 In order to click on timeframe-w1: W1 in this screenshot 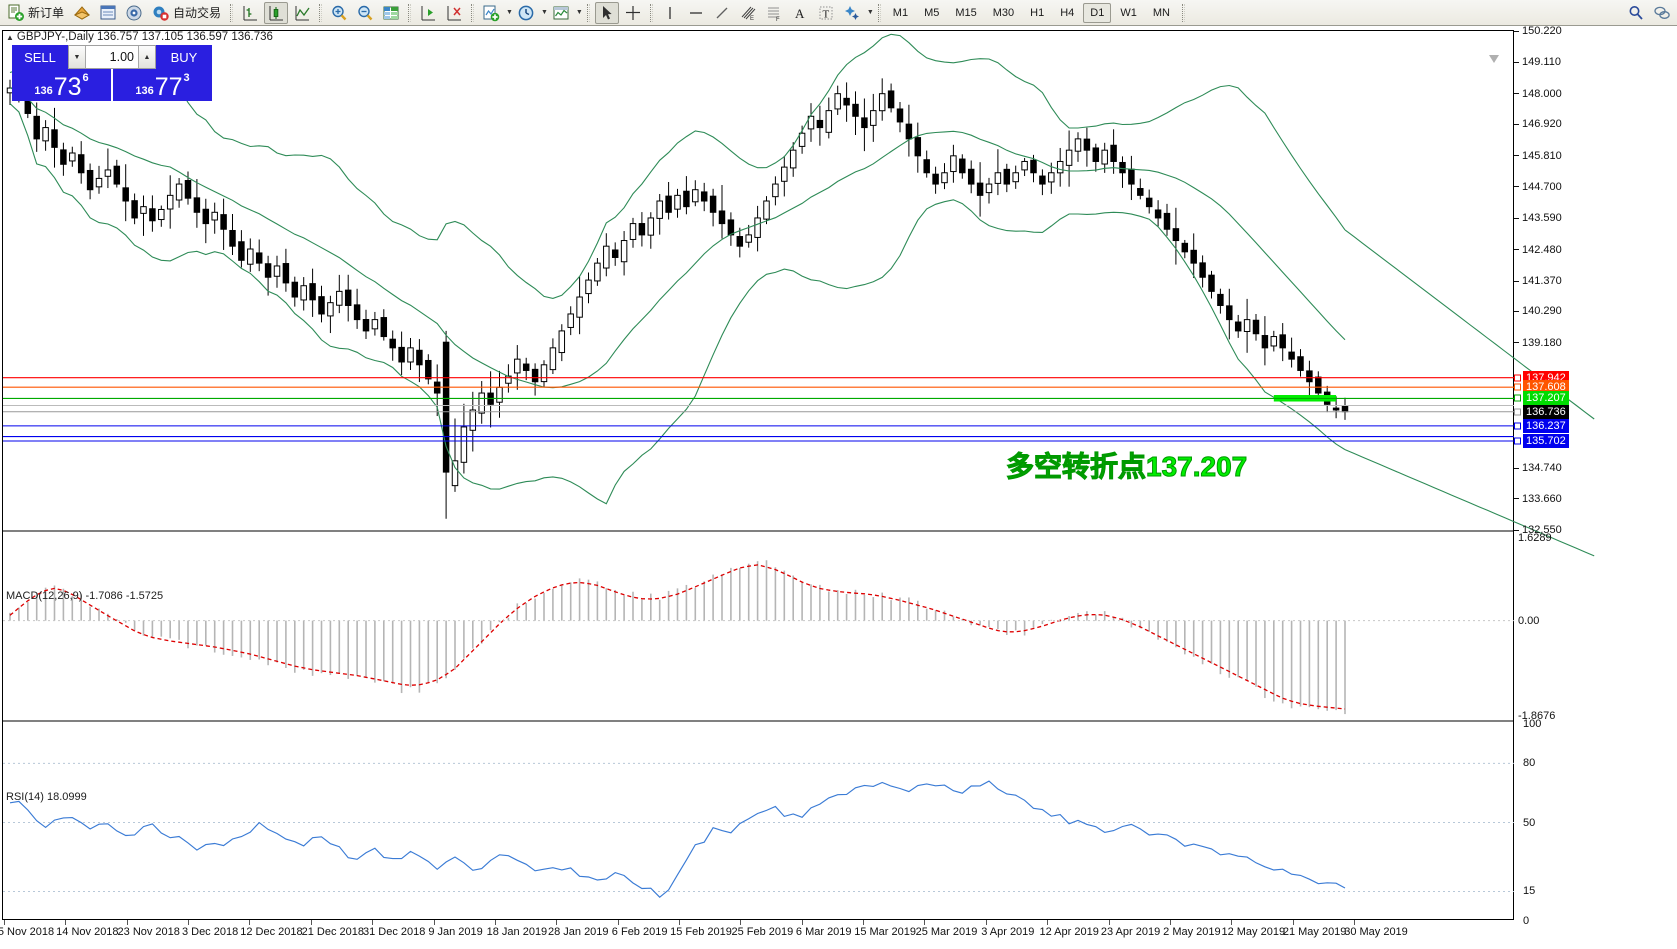, I will do `click(1128, 12)`.